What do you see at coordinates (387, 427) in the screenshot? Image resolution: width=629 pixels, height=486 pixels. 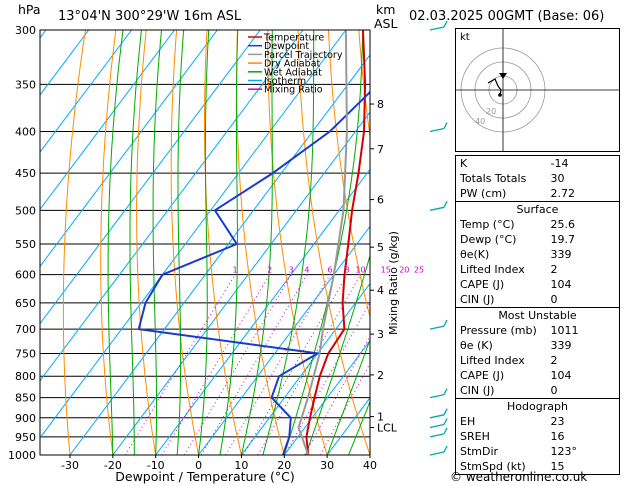 I see `height-tick-label: LCL` at bounding box center [387, 427].